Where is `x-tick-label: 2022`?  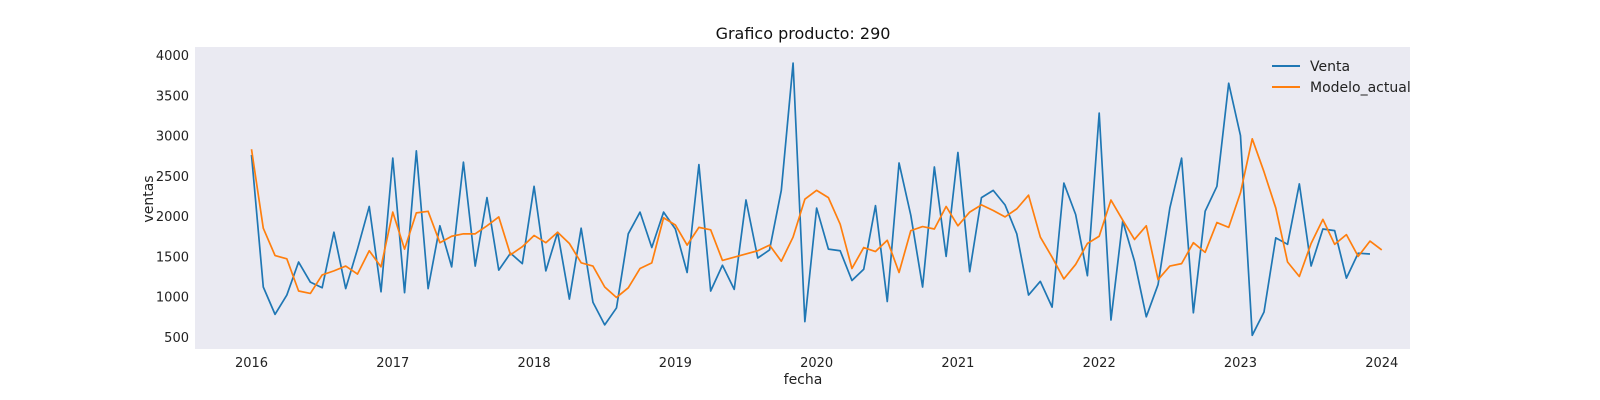
x-tick-label: 2022 is located at coordinates (1099, 363).